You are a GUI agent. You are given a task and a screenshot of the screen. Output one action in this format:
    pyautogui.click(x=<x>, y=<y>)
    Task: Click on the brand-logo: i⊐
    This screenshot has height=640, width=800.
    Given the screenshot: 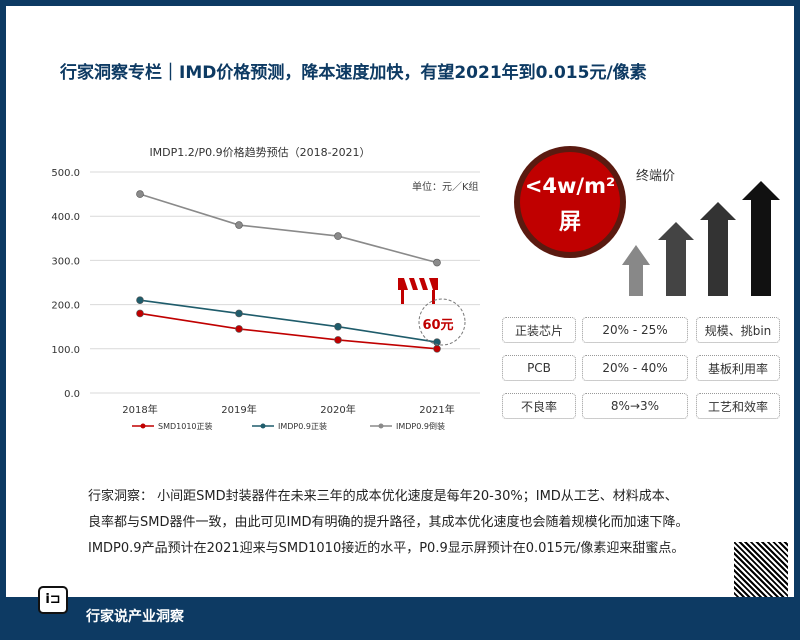 What is the action you would take?
    pyautogui.click(x=53, y=600)
    